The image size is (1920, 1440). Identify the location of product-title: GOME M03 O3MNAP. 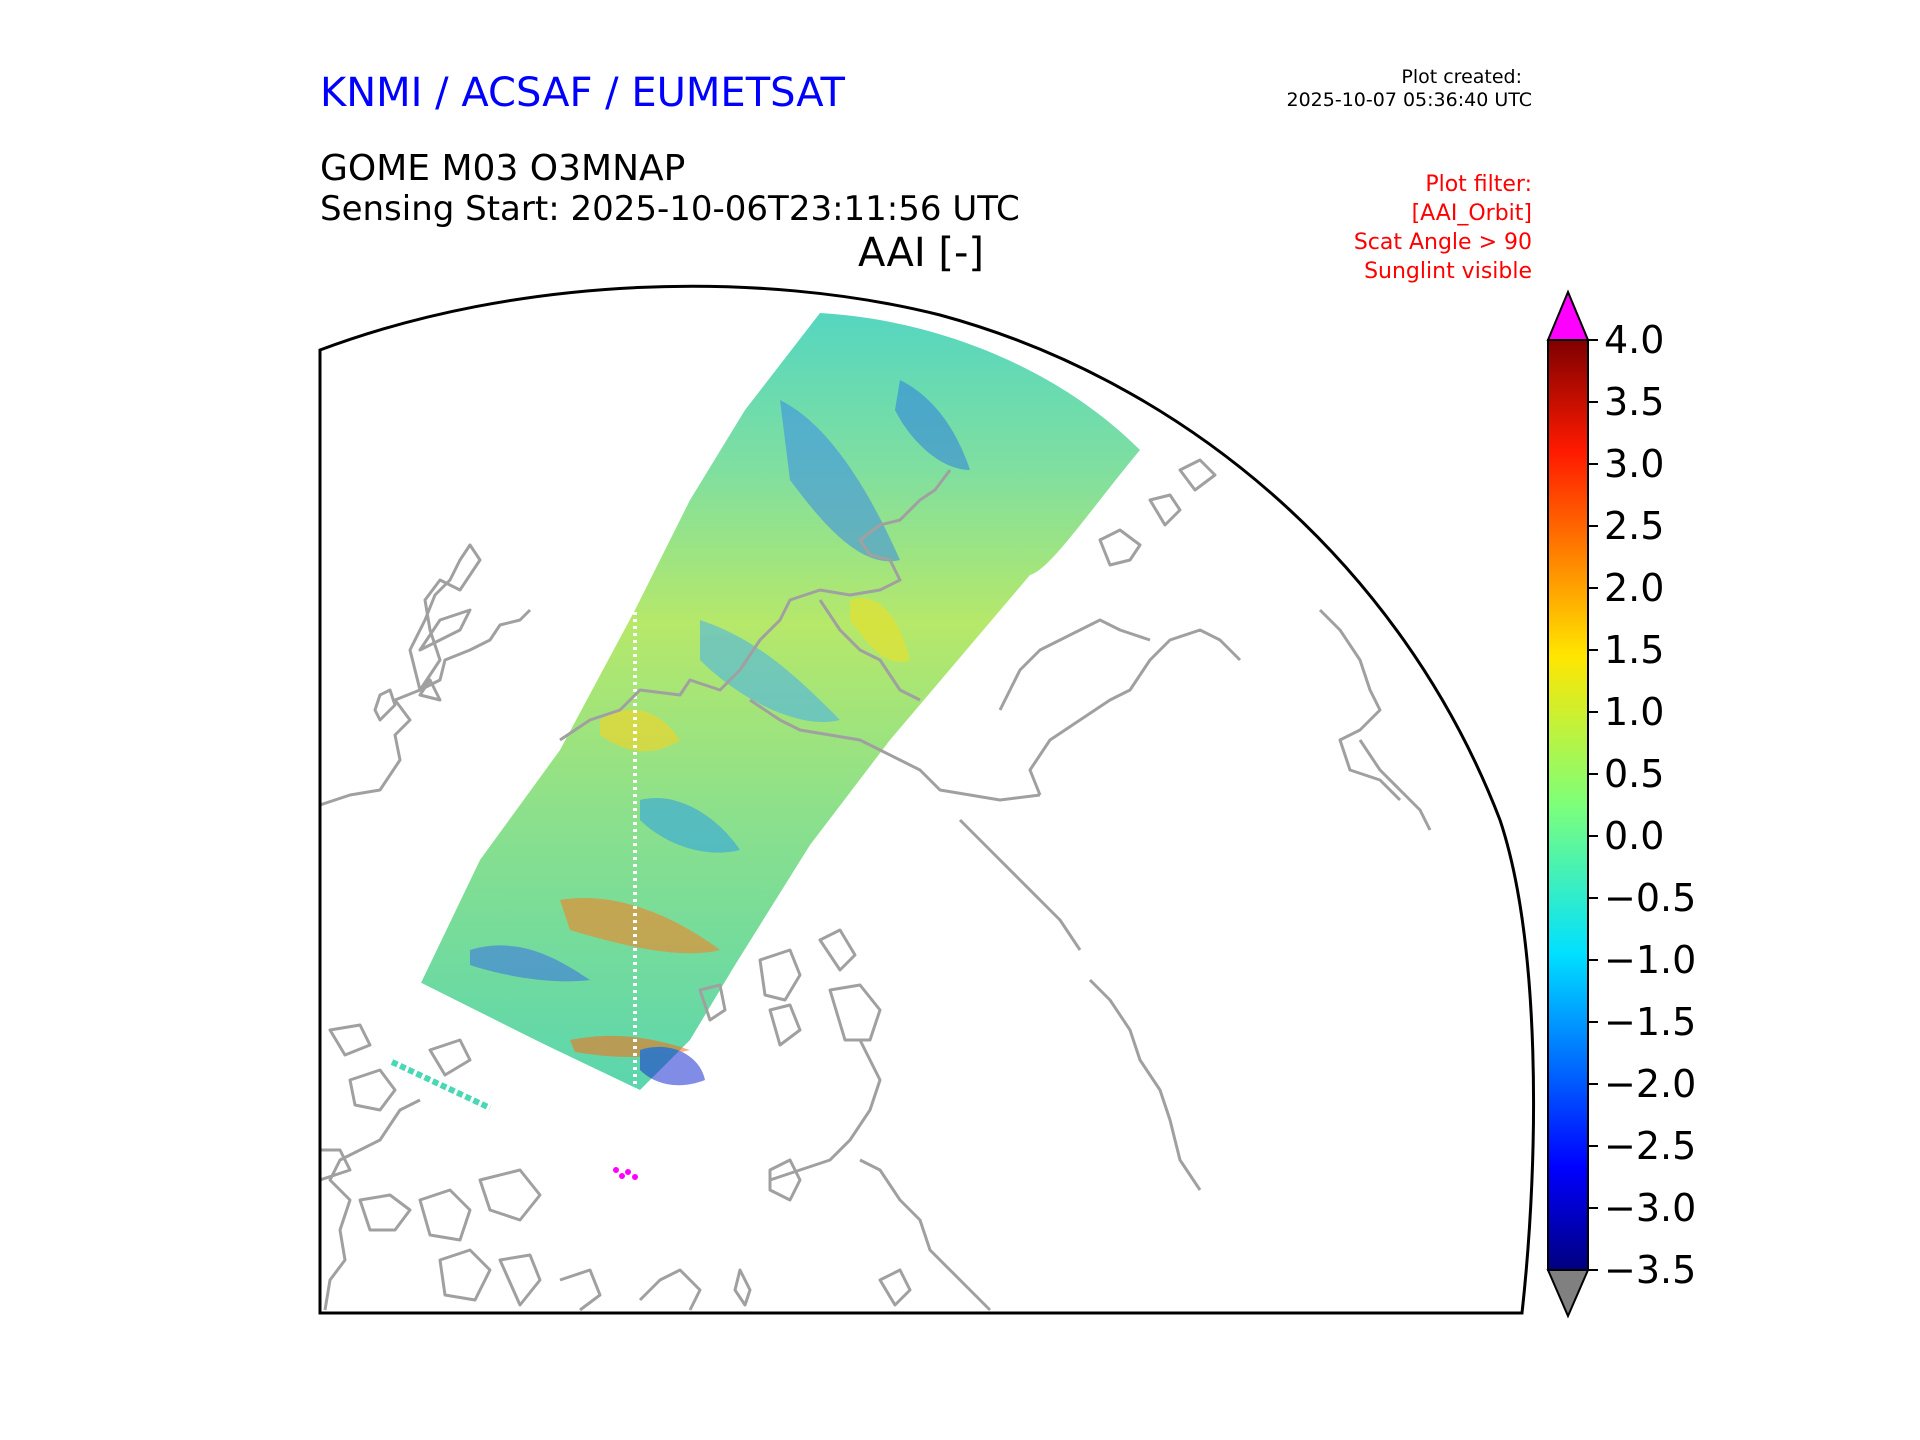
(503, 168).